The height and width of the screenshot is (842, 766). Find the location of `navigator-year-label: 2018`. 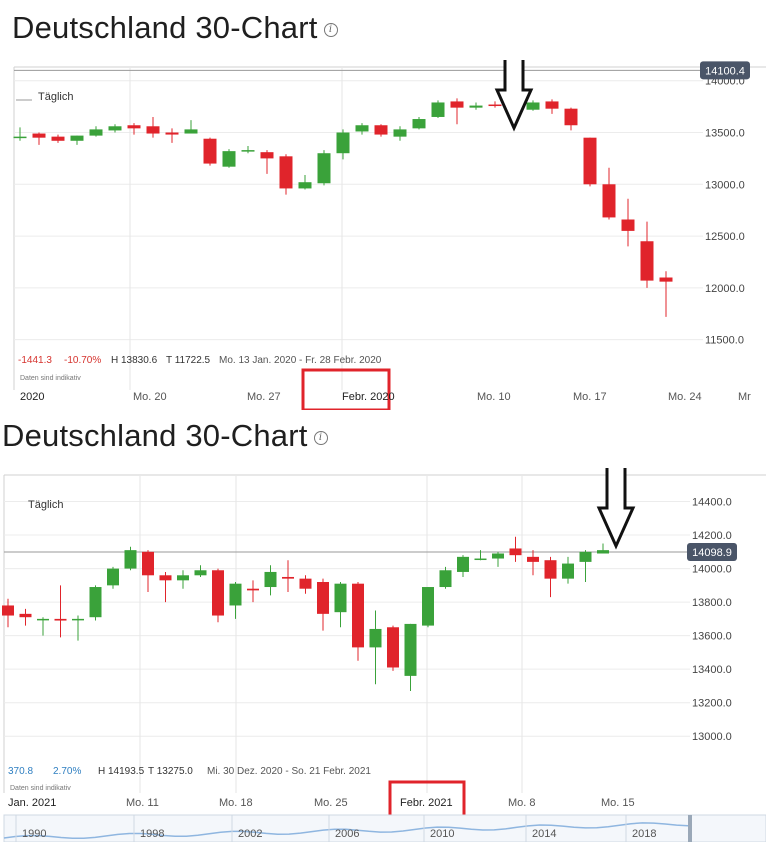

navigator-year-label: 2018 is located at coordinates (644, 834).